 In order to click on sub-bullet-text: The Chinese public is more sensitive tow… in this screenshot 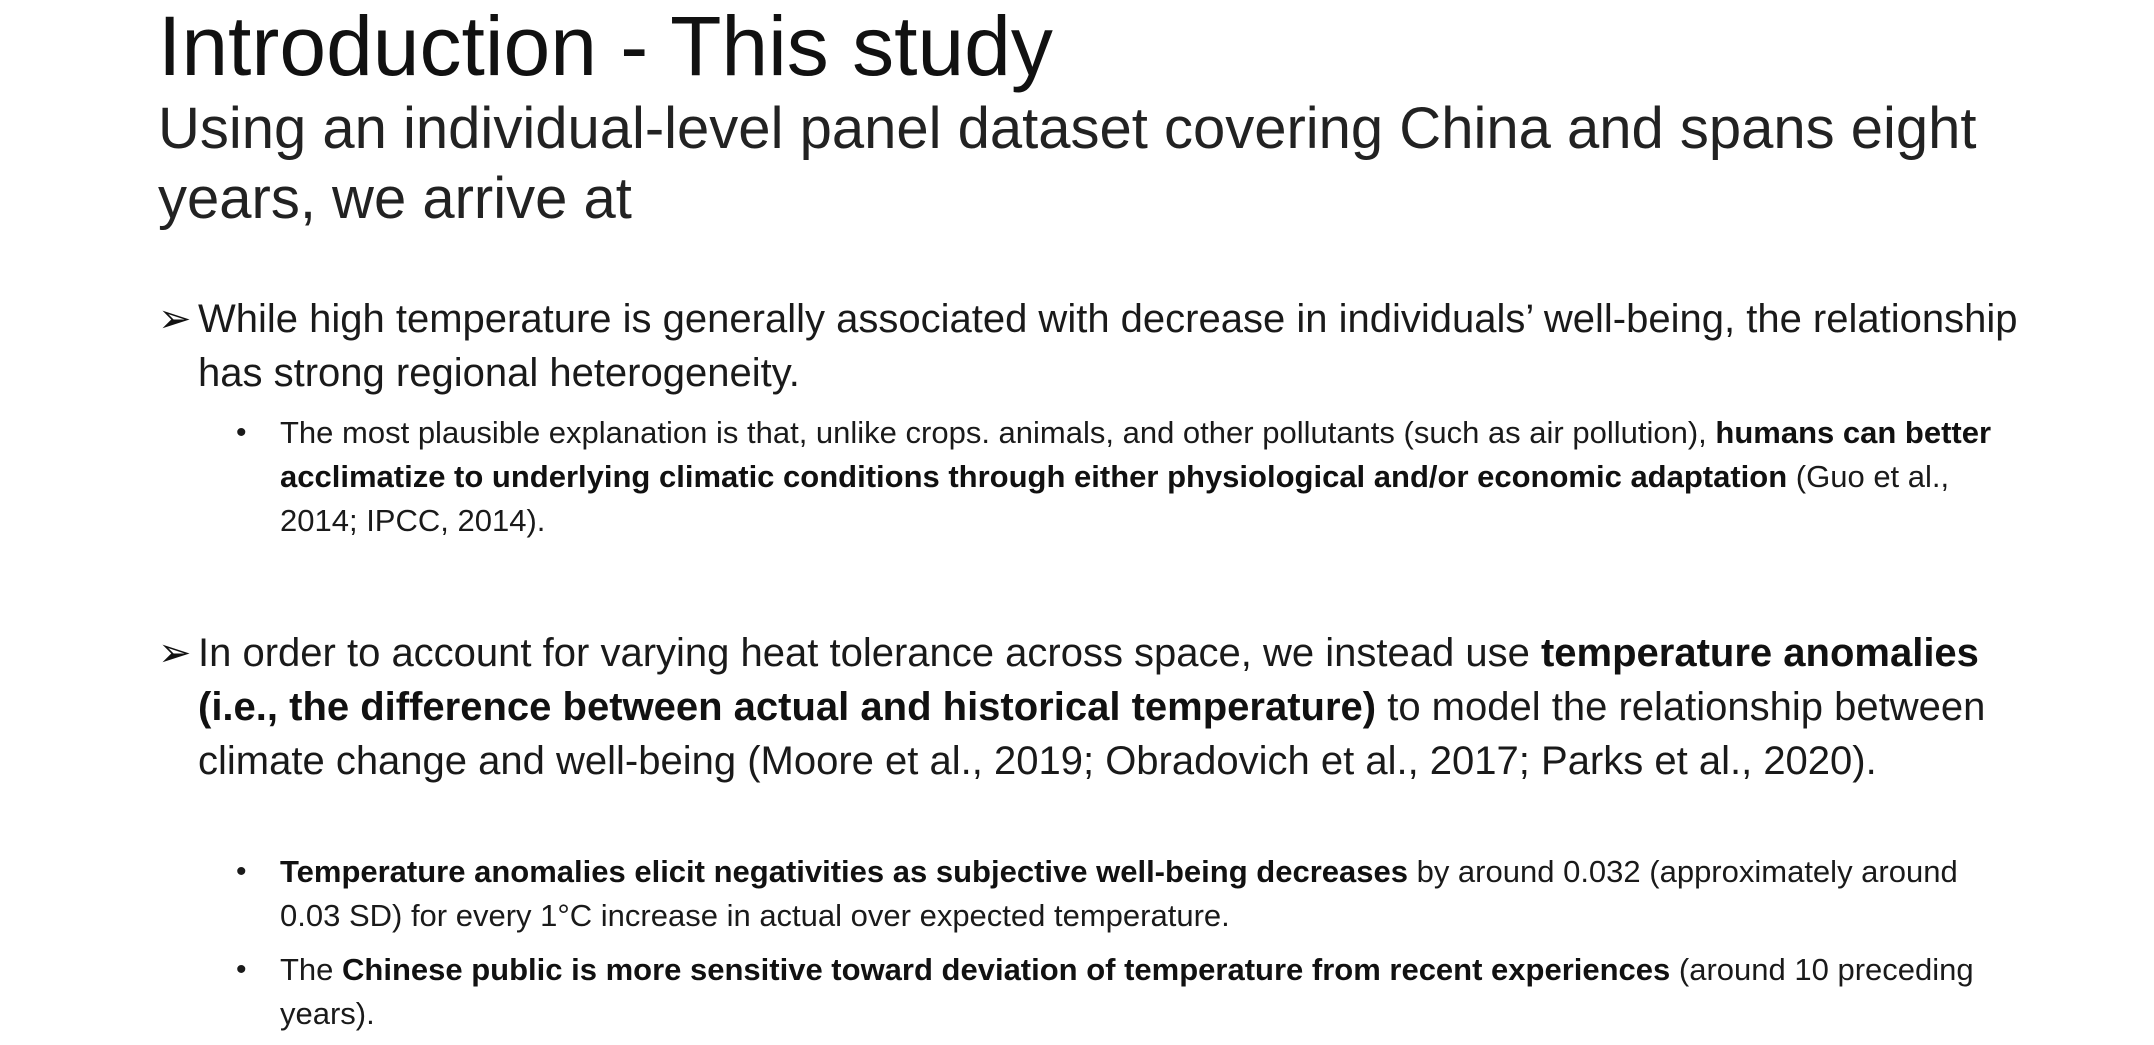, I will do `click(1153, 992)`.